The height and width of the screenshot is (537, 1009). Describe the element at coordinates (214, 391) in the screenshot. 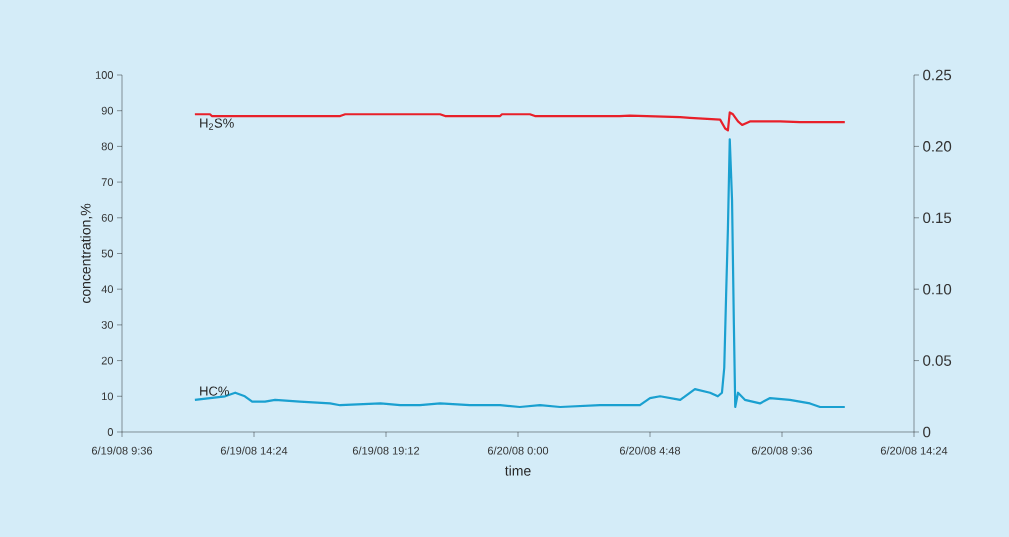

I see `series-label: HC%` at that location.